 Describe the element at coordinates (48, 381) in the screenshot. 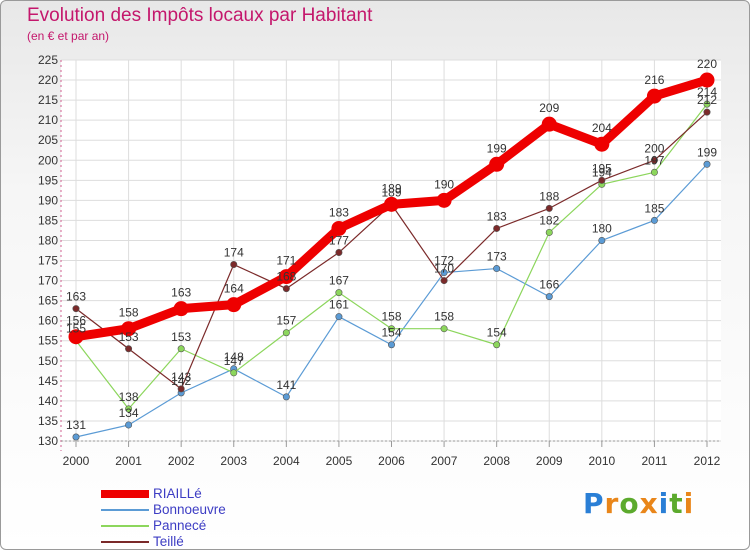

I see `y-tick-label: 145` at that location.